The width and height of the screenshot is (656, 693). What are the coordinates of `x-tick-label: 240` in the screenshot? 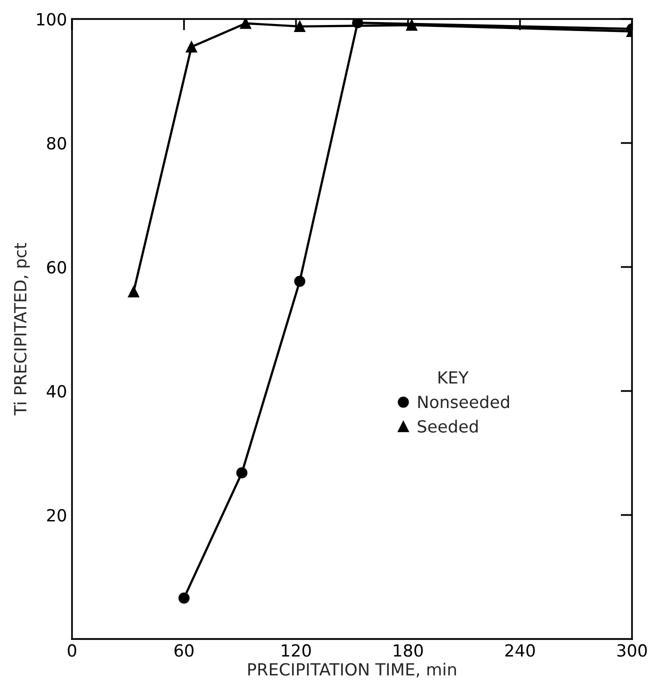 It's located at (520, 650).